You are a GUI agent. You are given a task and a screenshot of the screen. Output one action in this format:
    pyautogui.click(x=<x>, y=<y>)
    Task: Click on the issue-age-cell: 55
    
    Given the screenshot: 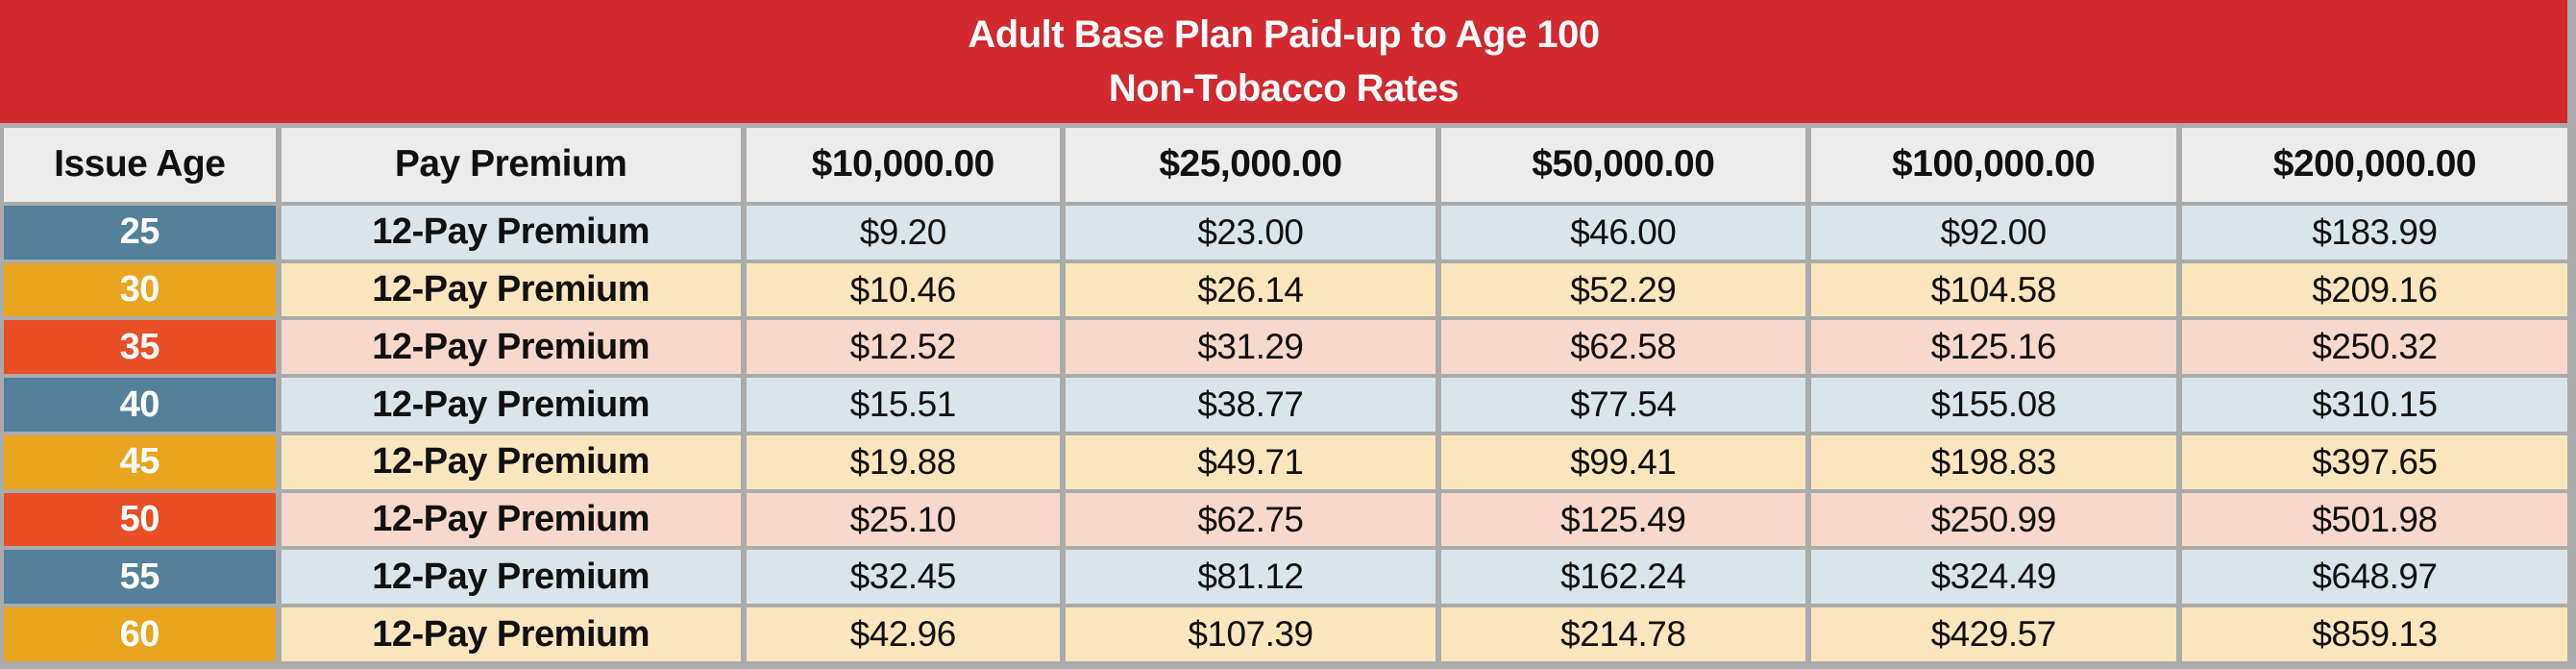 What is the action you would take?
    pyautogui.click(x=140, y=577)
    